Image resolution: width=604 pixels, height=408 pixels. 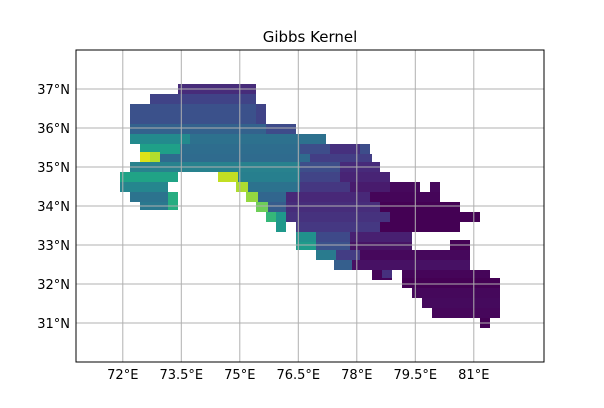 What do you see at coordinates (227, 197) in the screenshot?
I see `gap-bay2` at bounding box center [227, 197].